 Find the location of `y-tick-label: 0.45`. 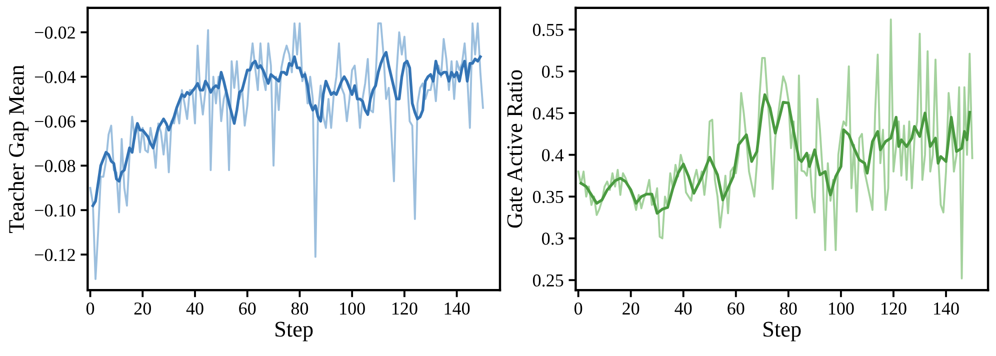

y-tick-label: 0.45 is located at coordinates (548, 113).